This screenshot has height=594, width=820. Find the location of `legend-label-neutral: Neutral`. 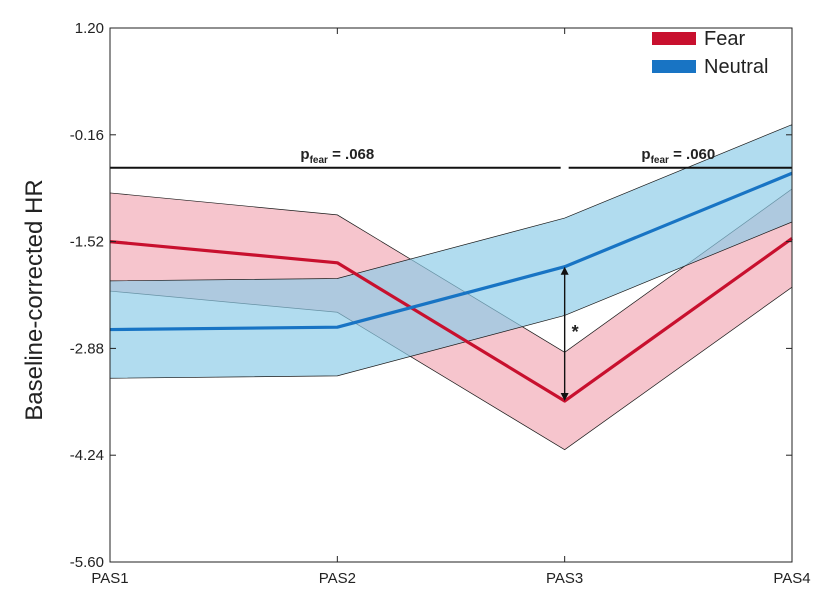

legend-label-neutral: Neutral is located at coordinates (736, 67).